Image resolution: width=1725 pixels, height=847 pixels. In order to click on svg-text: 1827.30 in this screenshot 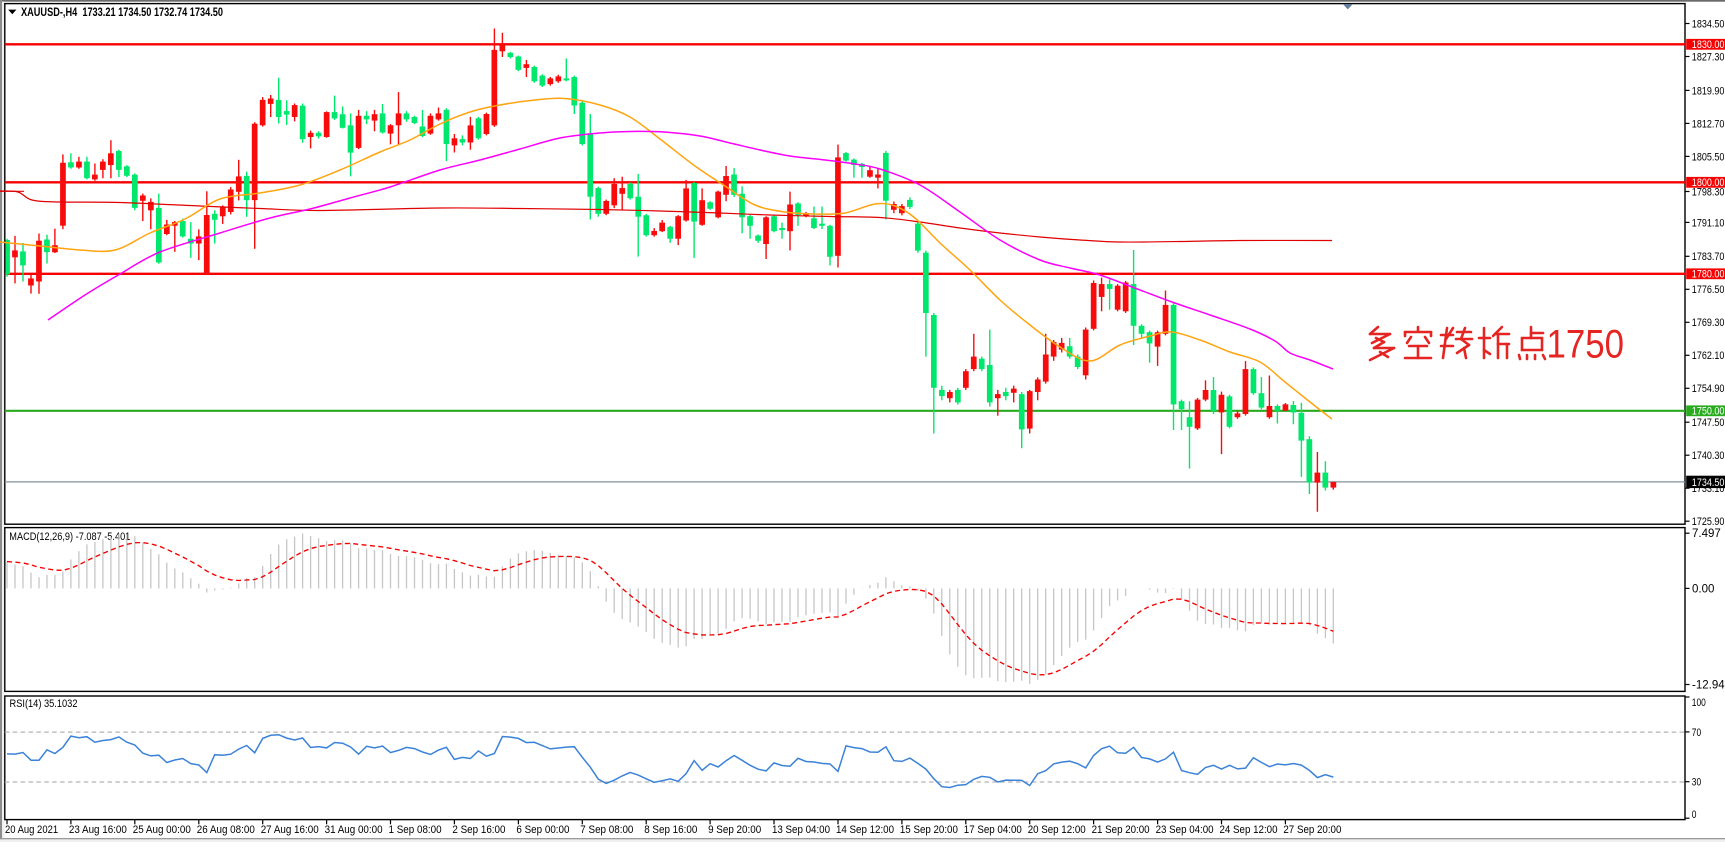, I will do `click(1708, 57)`.